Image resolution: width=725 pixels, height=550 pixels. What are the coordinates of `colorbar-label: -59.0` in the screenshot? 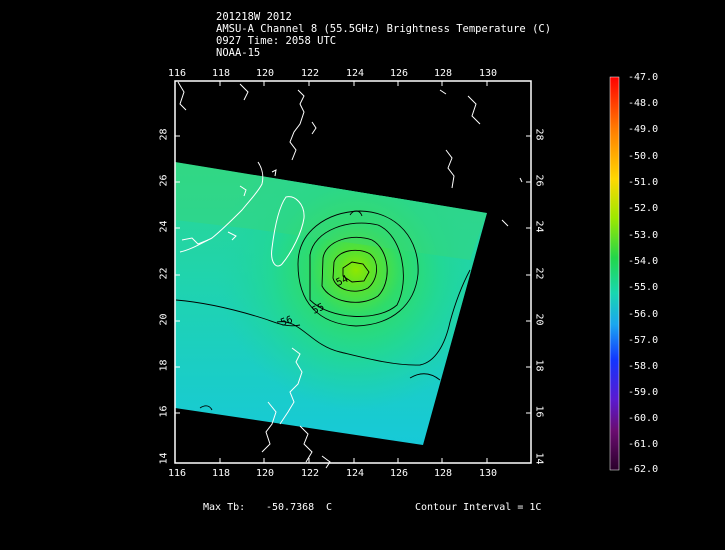 It's located at (643, 392).